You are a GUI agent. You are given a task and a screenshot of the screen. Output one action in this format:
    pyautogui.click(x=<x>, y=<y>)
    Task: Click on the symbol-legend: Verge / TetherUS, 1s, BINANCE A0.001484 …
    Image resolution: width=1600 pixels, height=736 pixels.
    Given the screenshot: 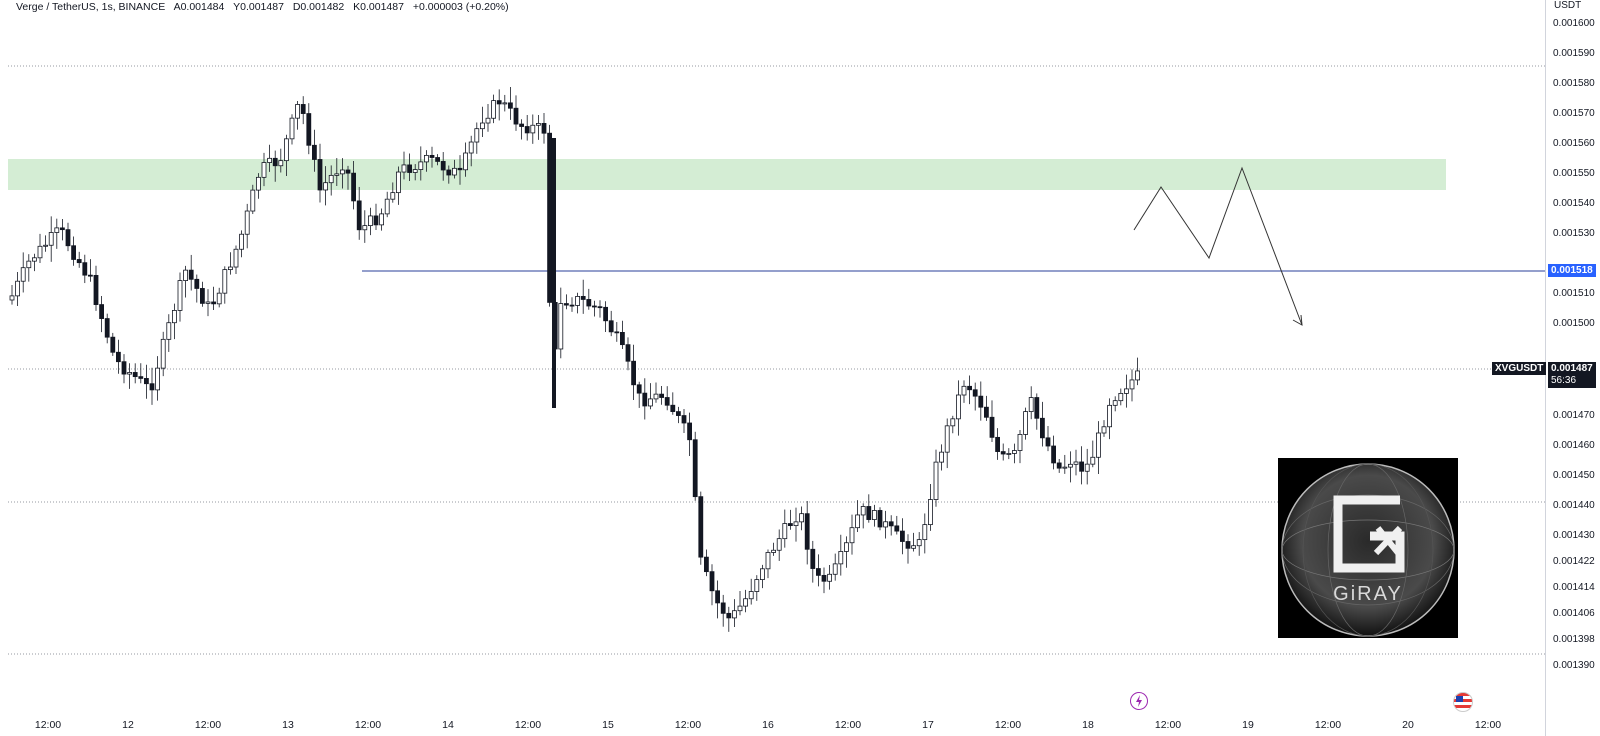 What is the action you would take?
    pyautogui.click(x=265, y=7)
    